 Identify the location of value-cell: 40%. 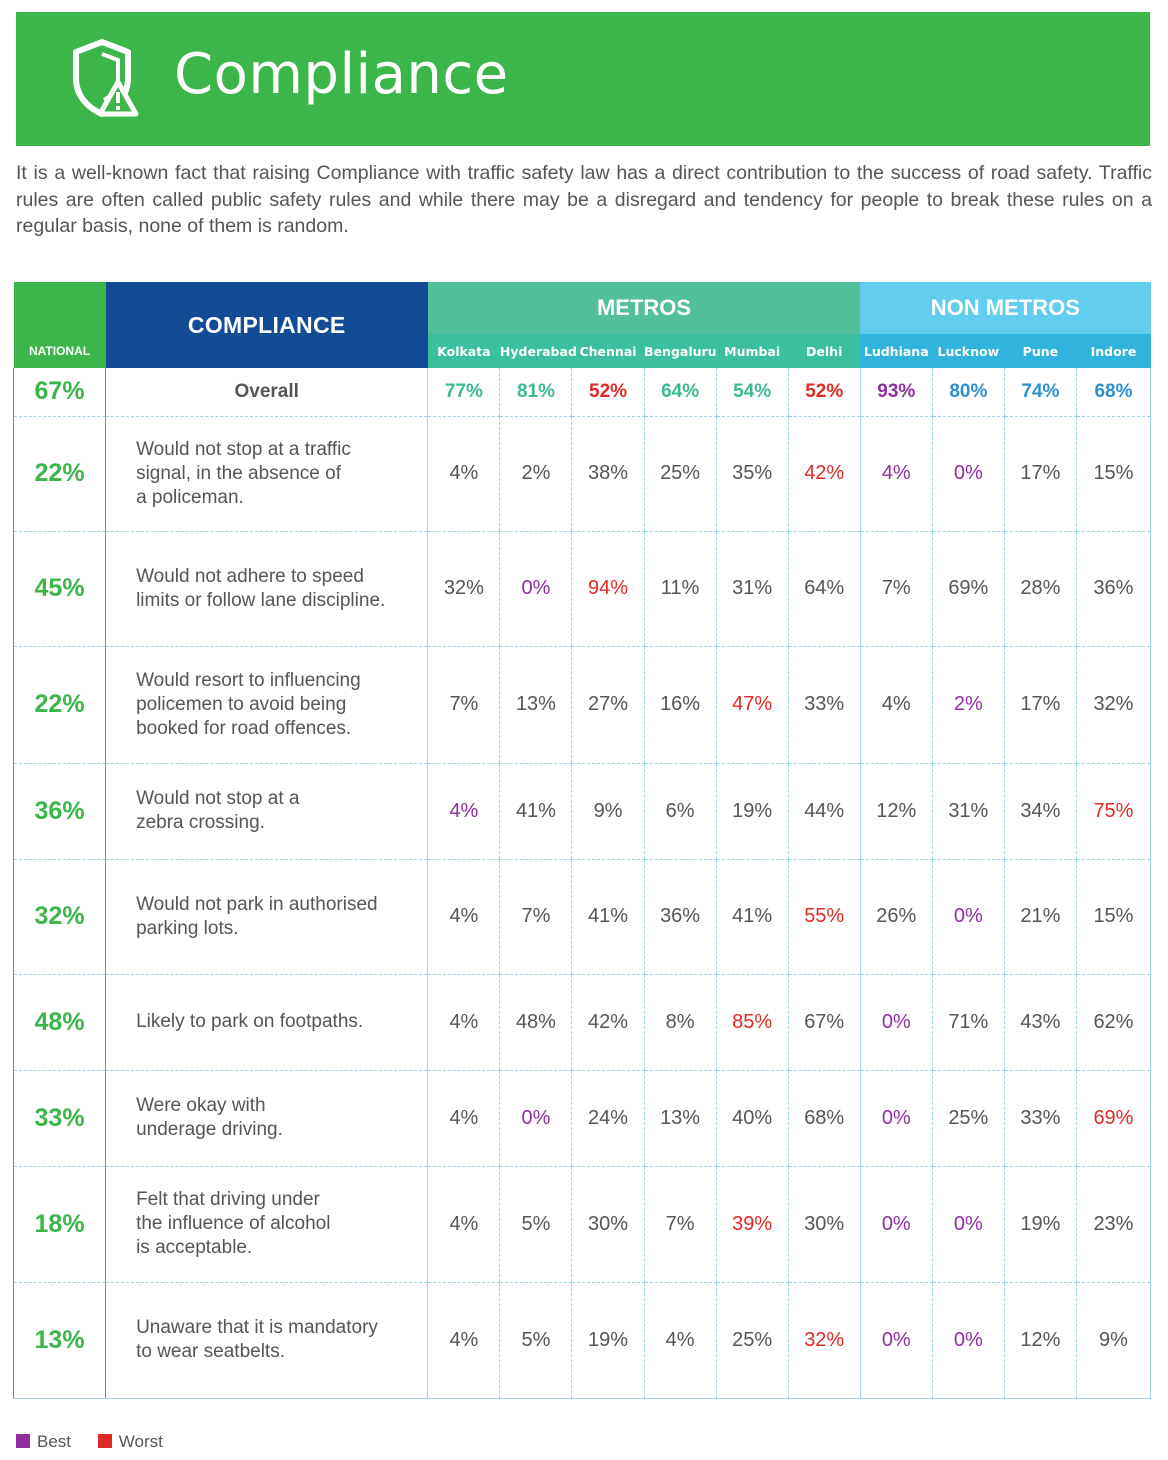
(752, 1118).